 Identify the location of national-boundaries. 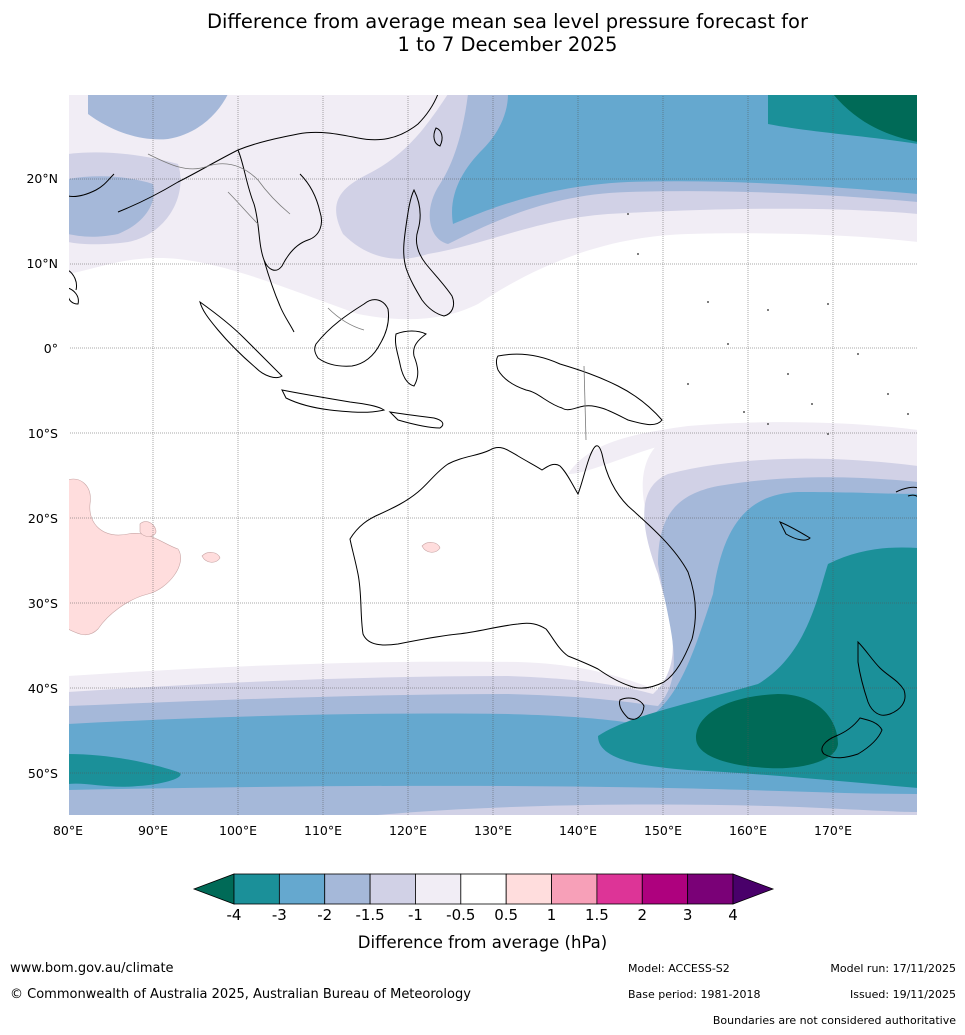
(367, 297).